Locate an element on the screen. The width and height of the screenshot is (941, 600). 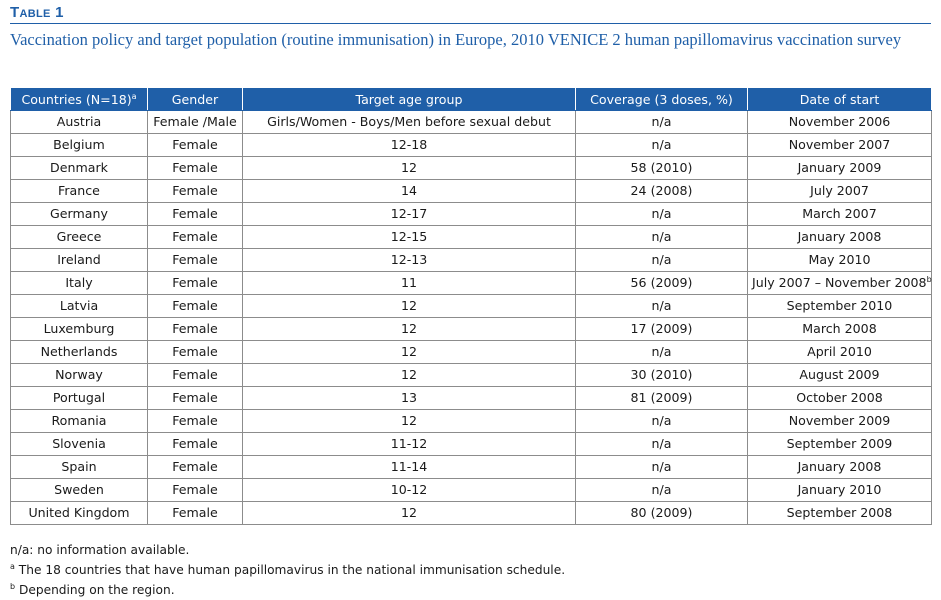
table-row: Germany Female 12-17 n/a March 2007 is located at coordinates (471, 214).